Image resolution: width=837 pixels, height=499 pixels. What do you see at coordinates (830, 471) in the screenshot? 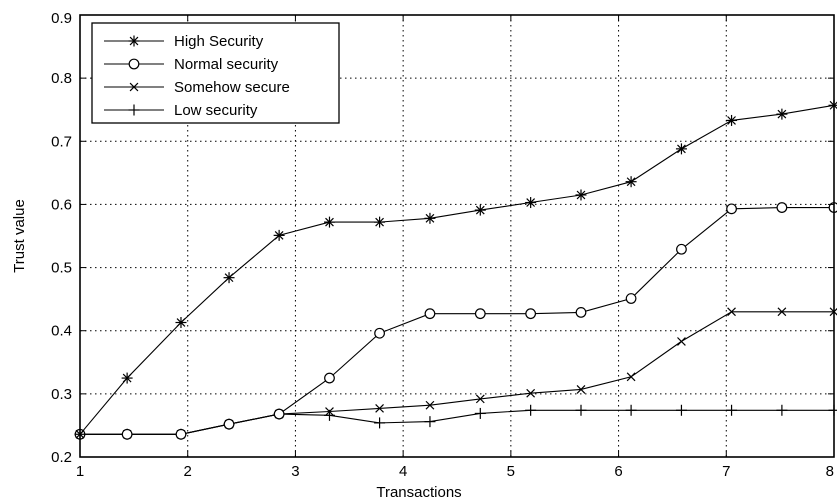
I see `x-tick-label: 8` at bounding box center [830, 471].